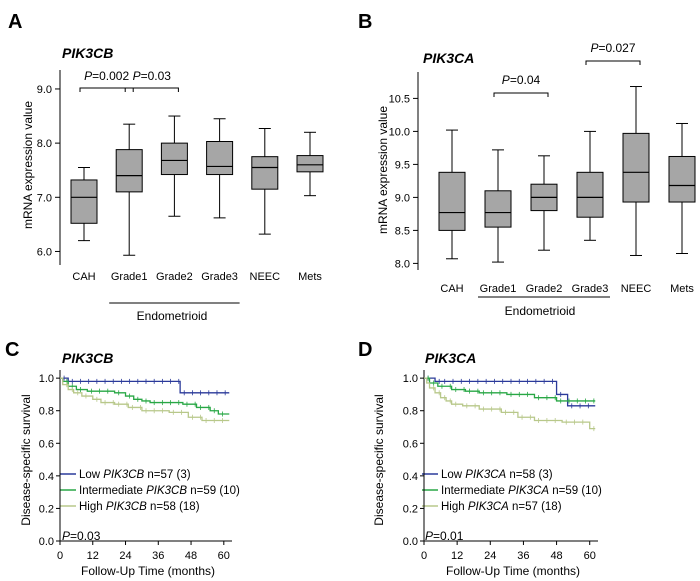  I want to click on panel-letter-c: C, so click(12, 350).